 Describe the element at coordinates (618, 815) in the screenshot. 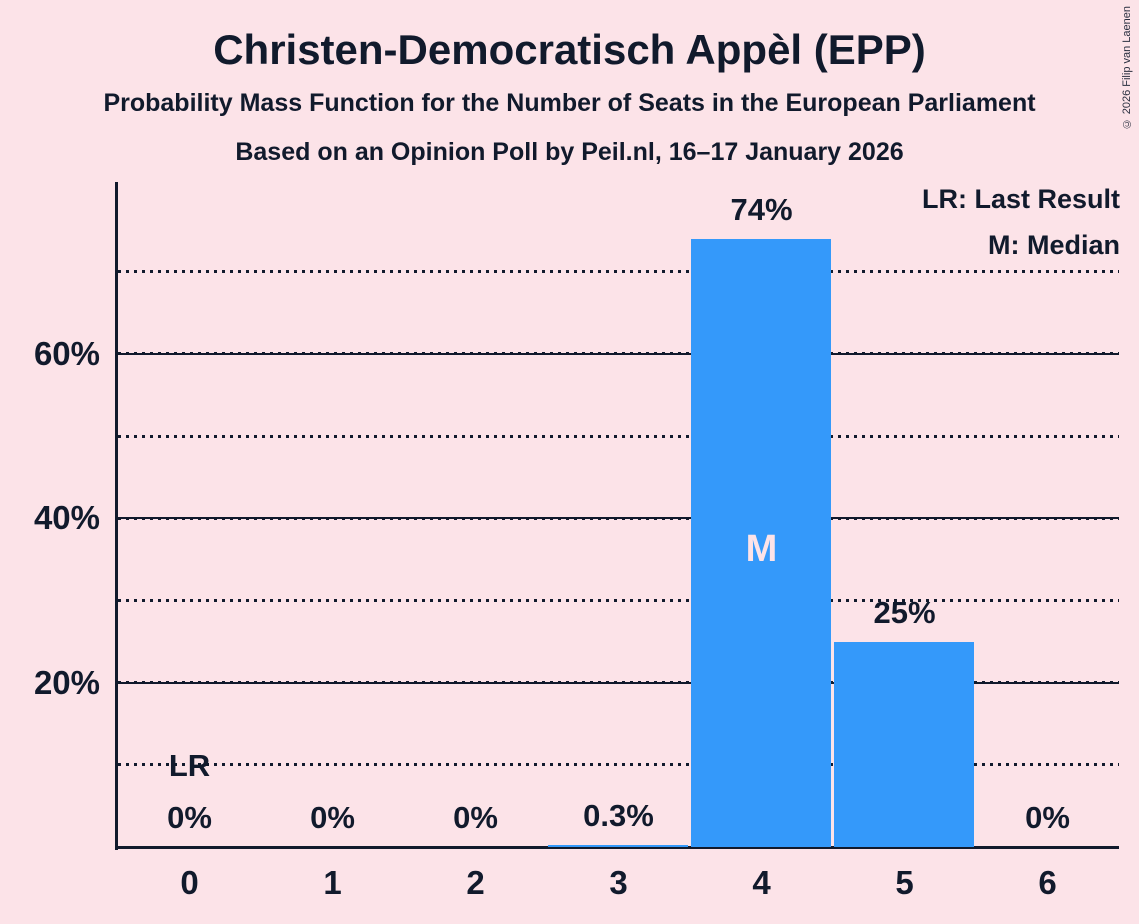

I see `value-label-seat-3: 0.3%` at that location.